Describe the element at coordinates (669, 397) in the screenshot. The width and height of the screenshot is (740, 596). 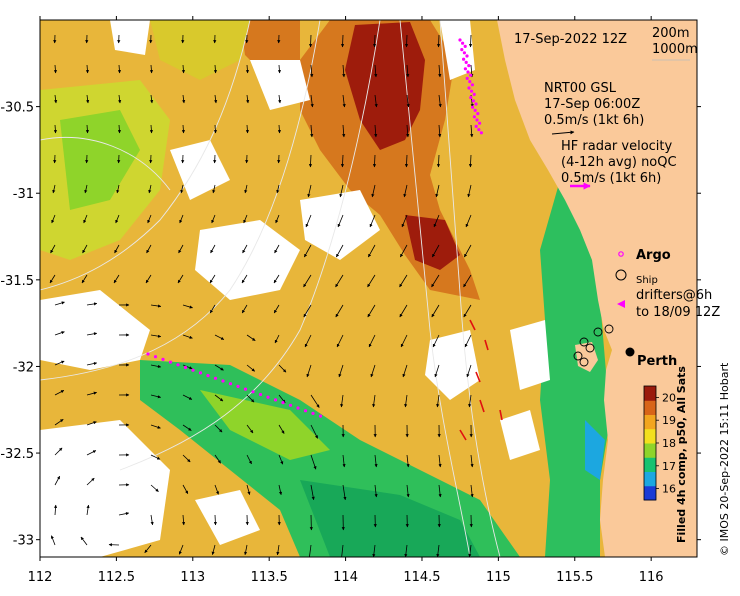
I see `colorbar-tick-label: 20` at that location.